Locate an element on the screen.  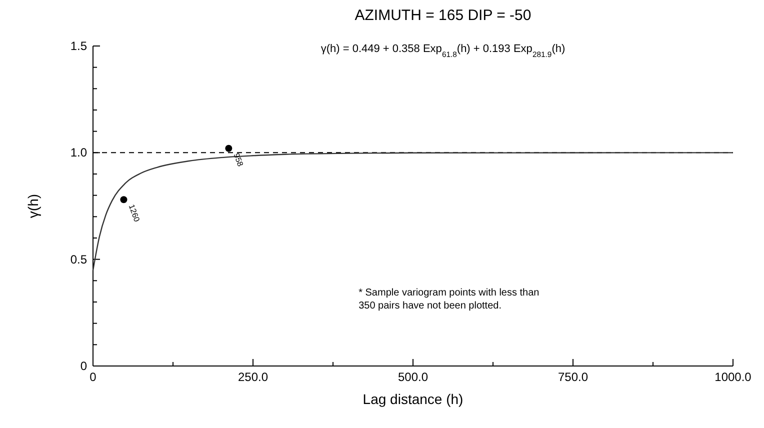
x-tick-label: 1000.0 is located at coordinates (733, 377).